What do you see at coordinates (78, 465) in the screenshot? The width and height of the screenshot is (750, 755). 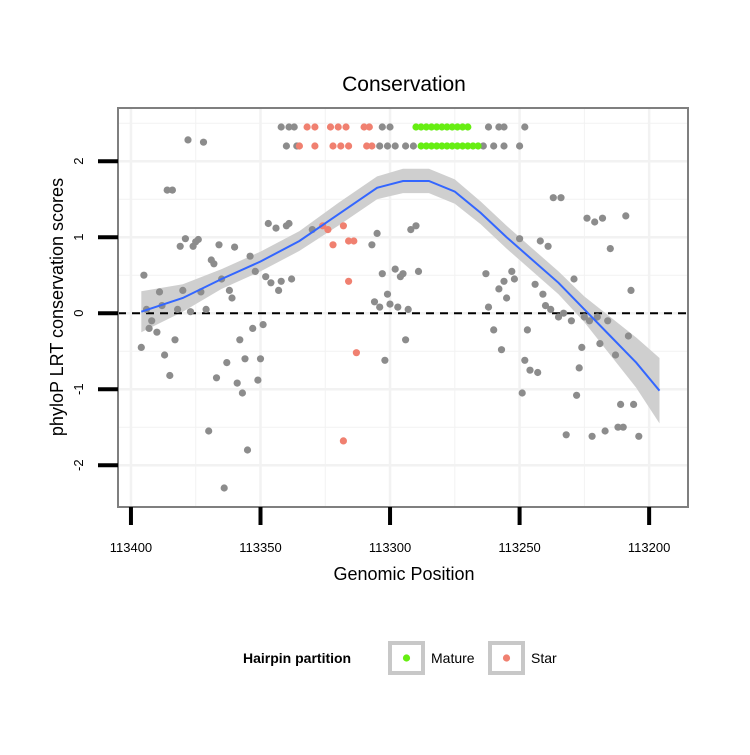 I see `y-tick-label: -2` at bounding box center [78, 465].